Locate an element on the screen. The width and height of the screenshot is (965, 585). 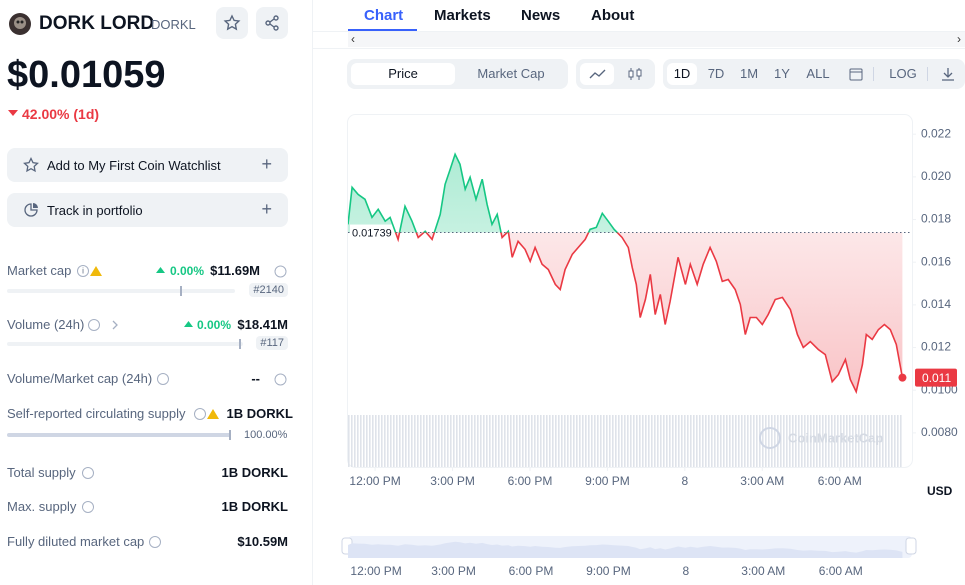
toggle-option: Market Cap is located at coordinates (511, 73).